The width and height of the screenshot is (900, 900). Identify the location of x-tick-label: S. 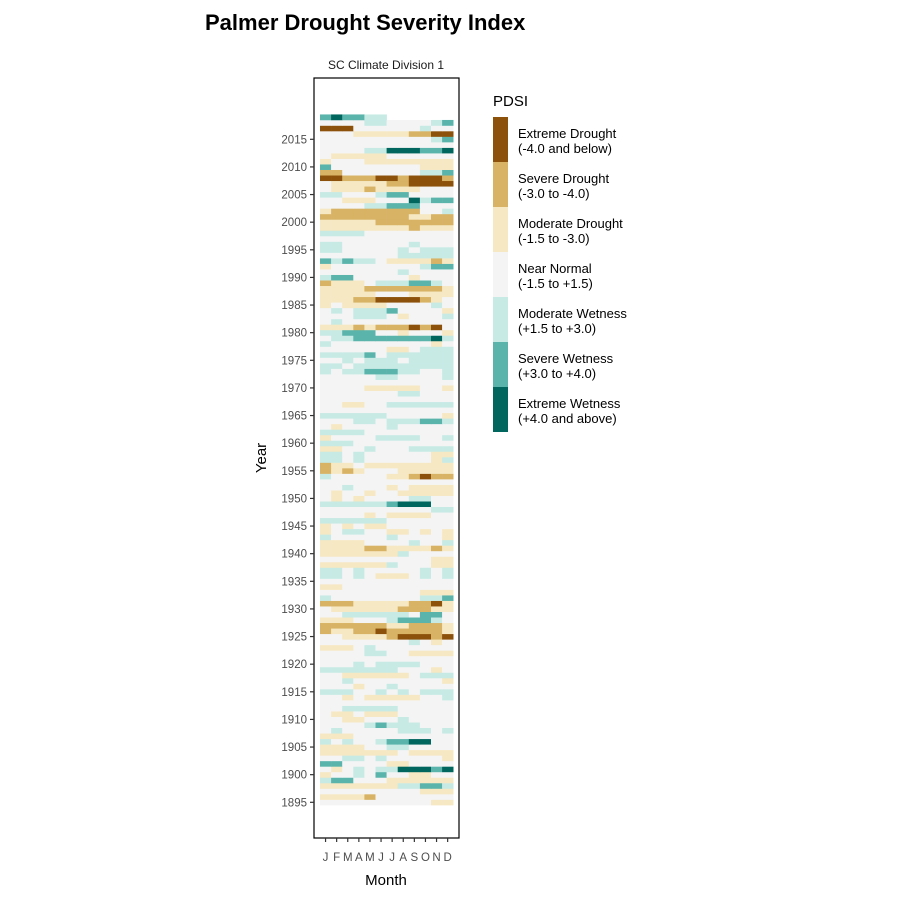
(415, 858).